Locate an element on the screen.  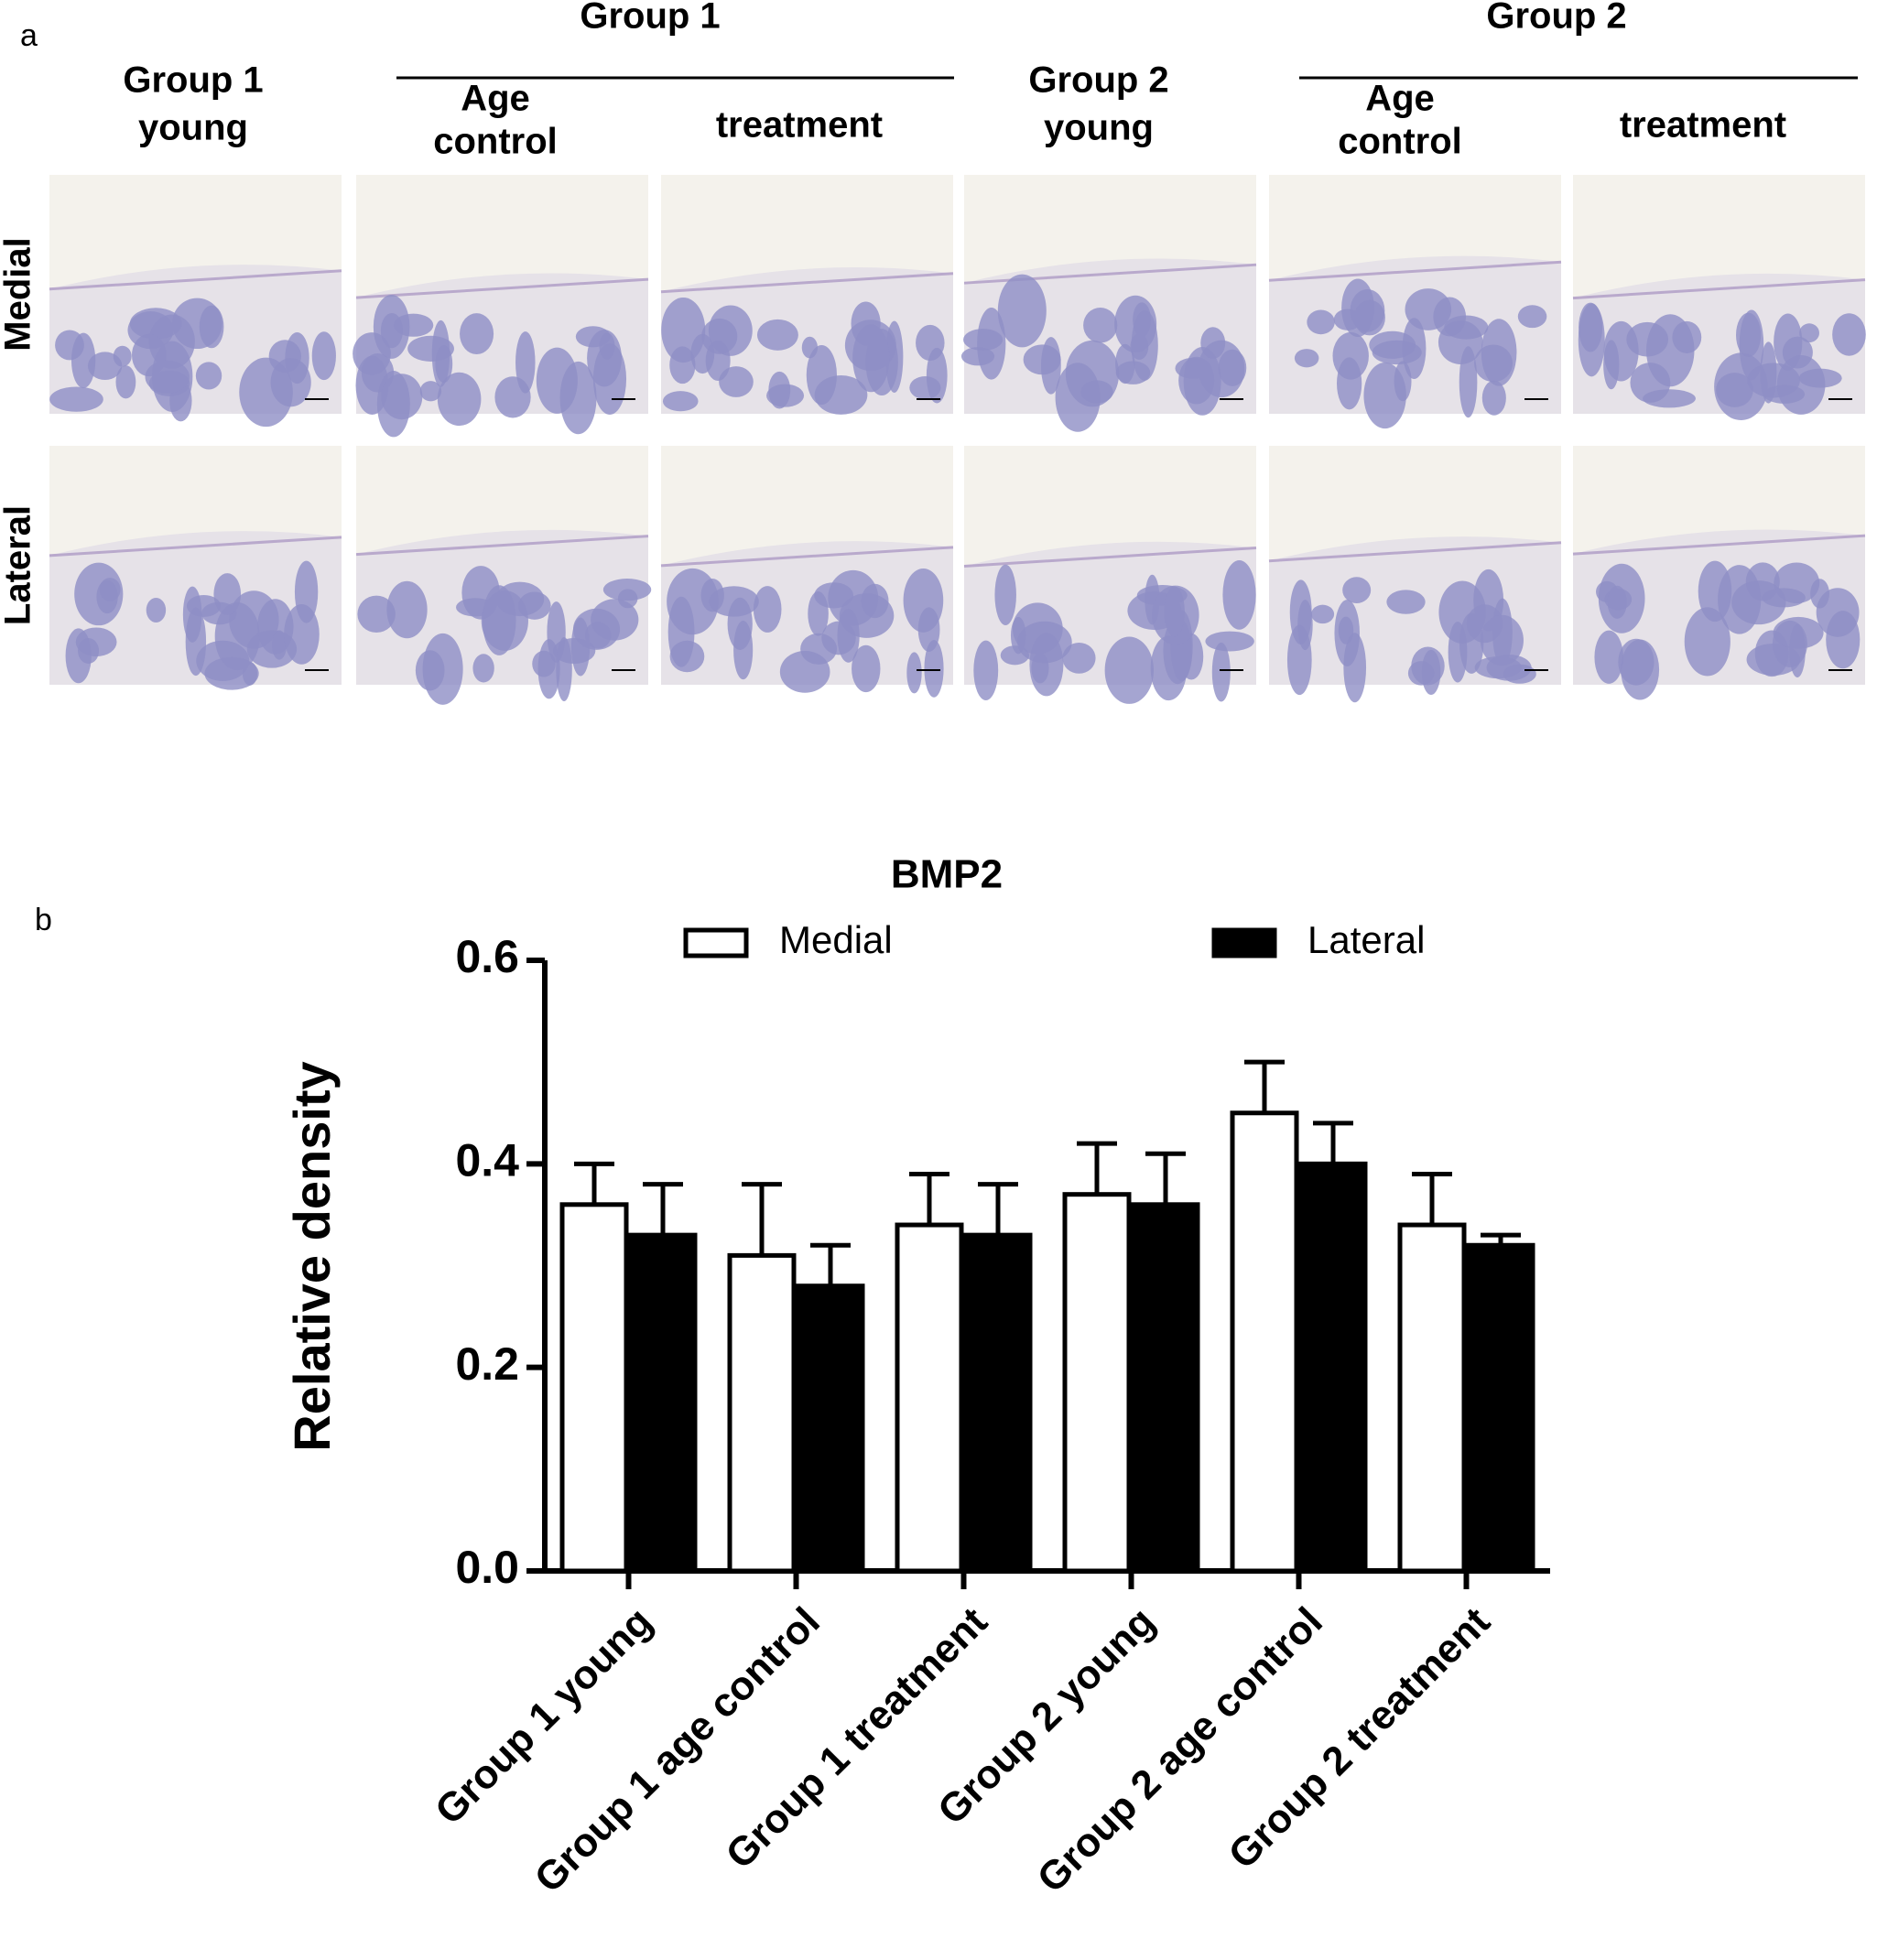
column-header: treatment is located at coordinates (1703, 126).